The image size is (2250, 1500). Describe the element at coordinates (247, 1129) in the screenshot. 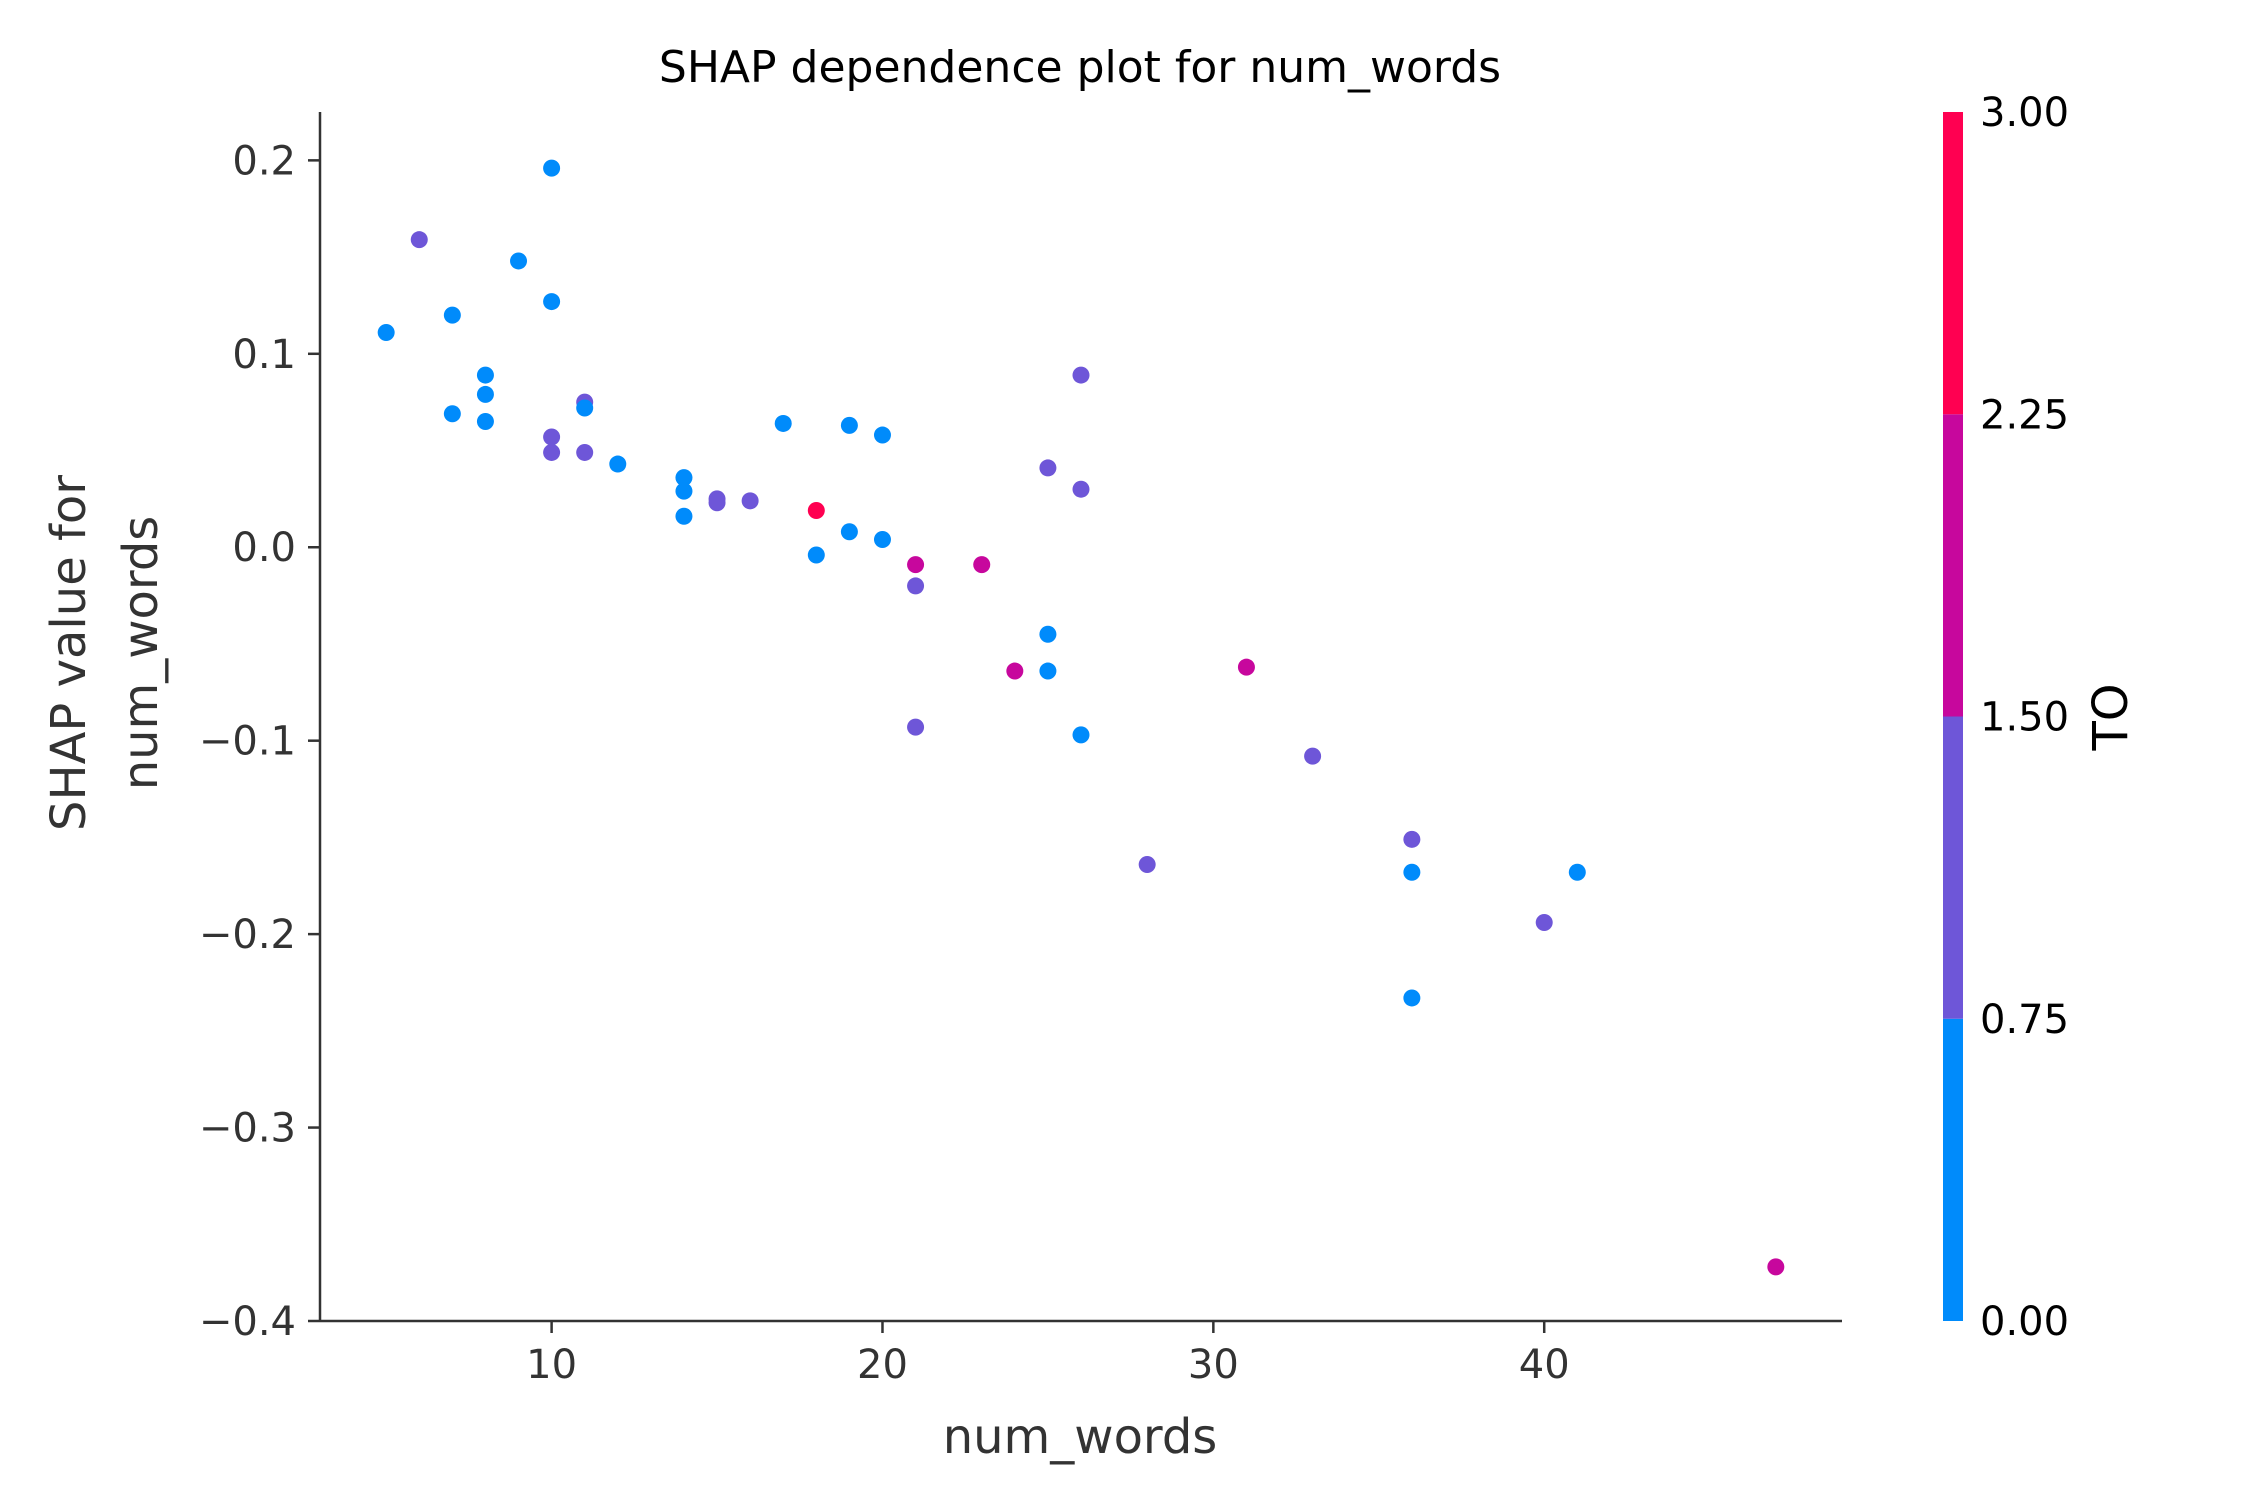

I see `y-tick-label: −0.3` at that location.